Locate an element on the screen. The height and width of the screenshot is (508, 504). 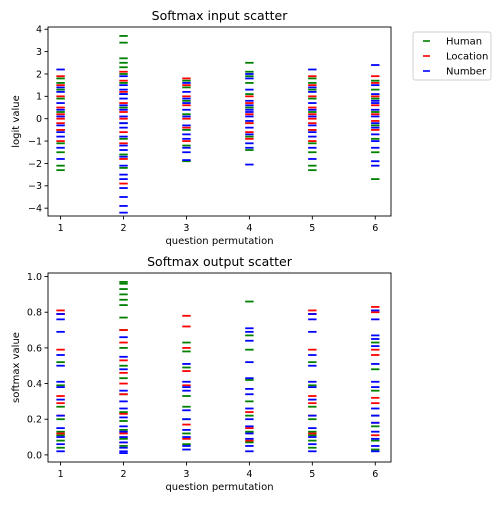
legend-label-number: Number is located at coordinates (466, 72).